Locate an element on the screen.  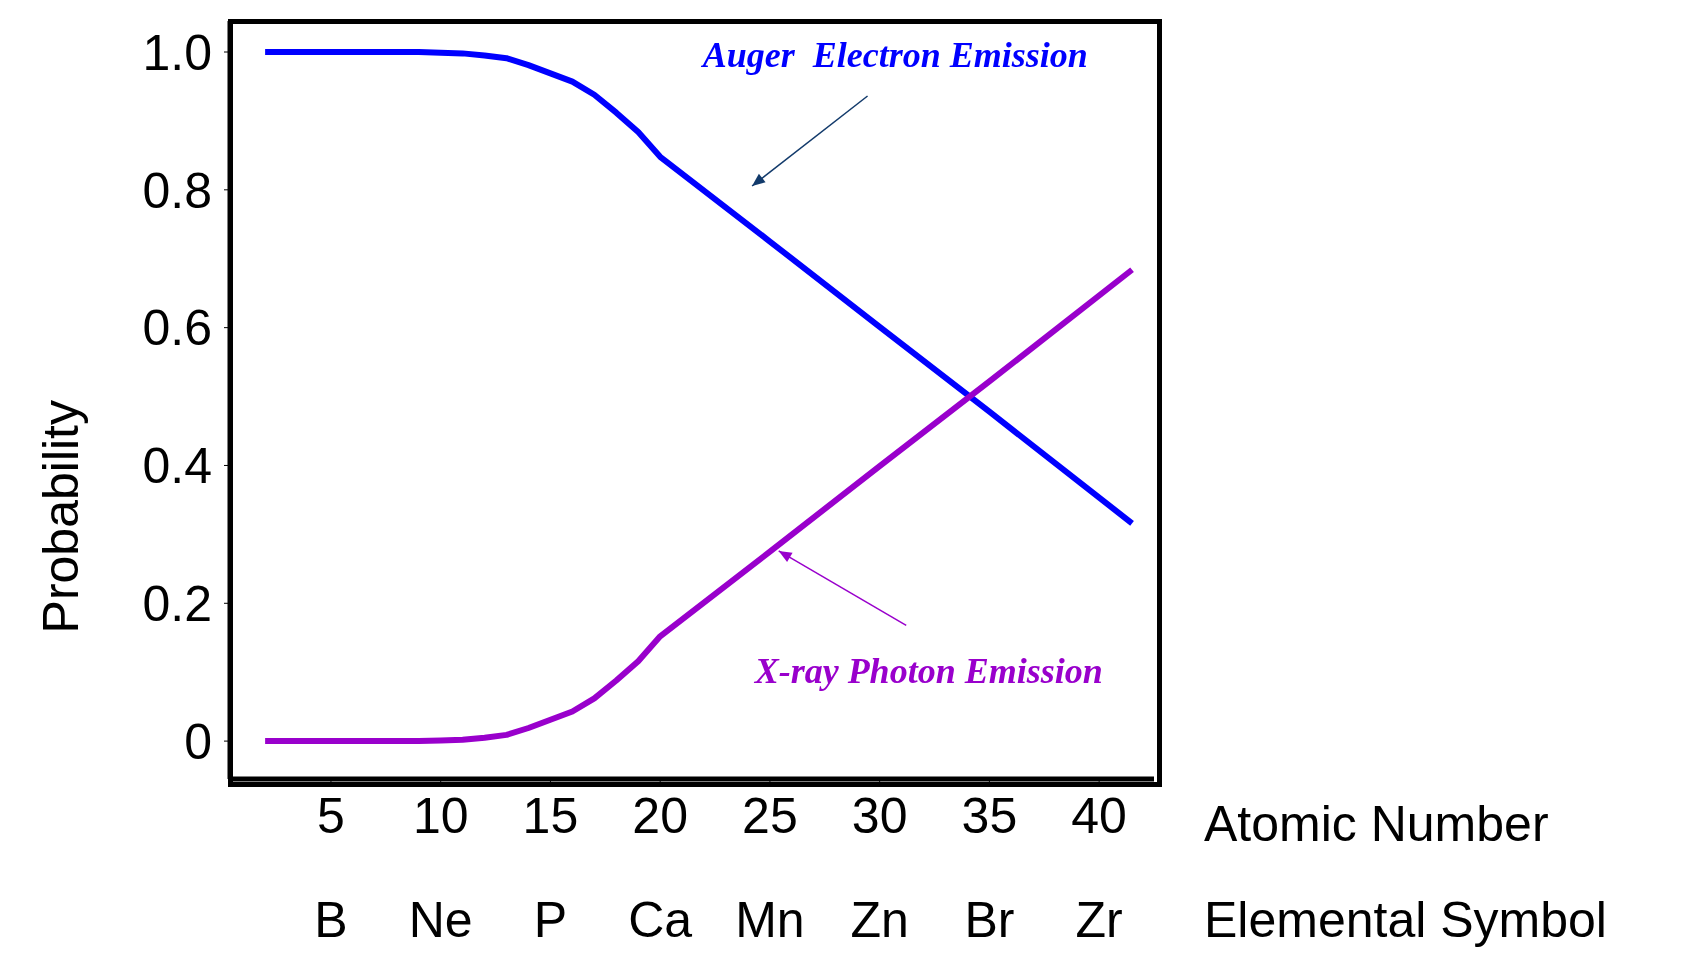
x-tick-label: 40 is located at coordinates (1099, 815).